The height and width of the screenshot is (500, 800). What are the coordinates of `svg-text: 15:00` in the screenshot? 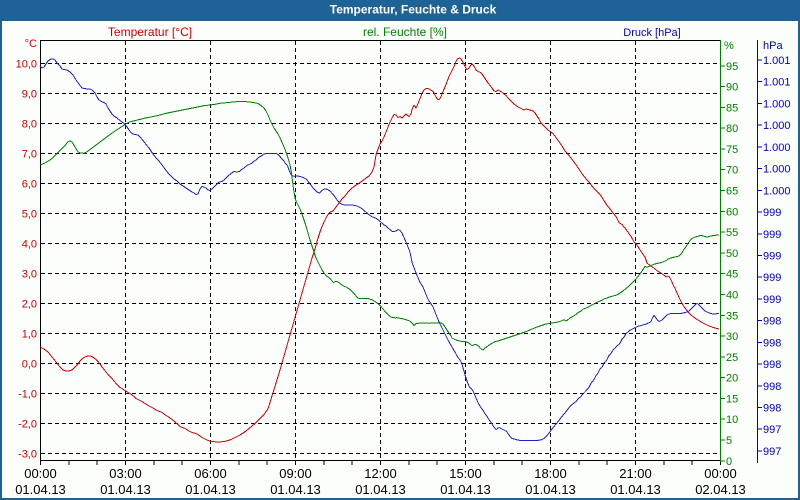 It's located at (465, 473).